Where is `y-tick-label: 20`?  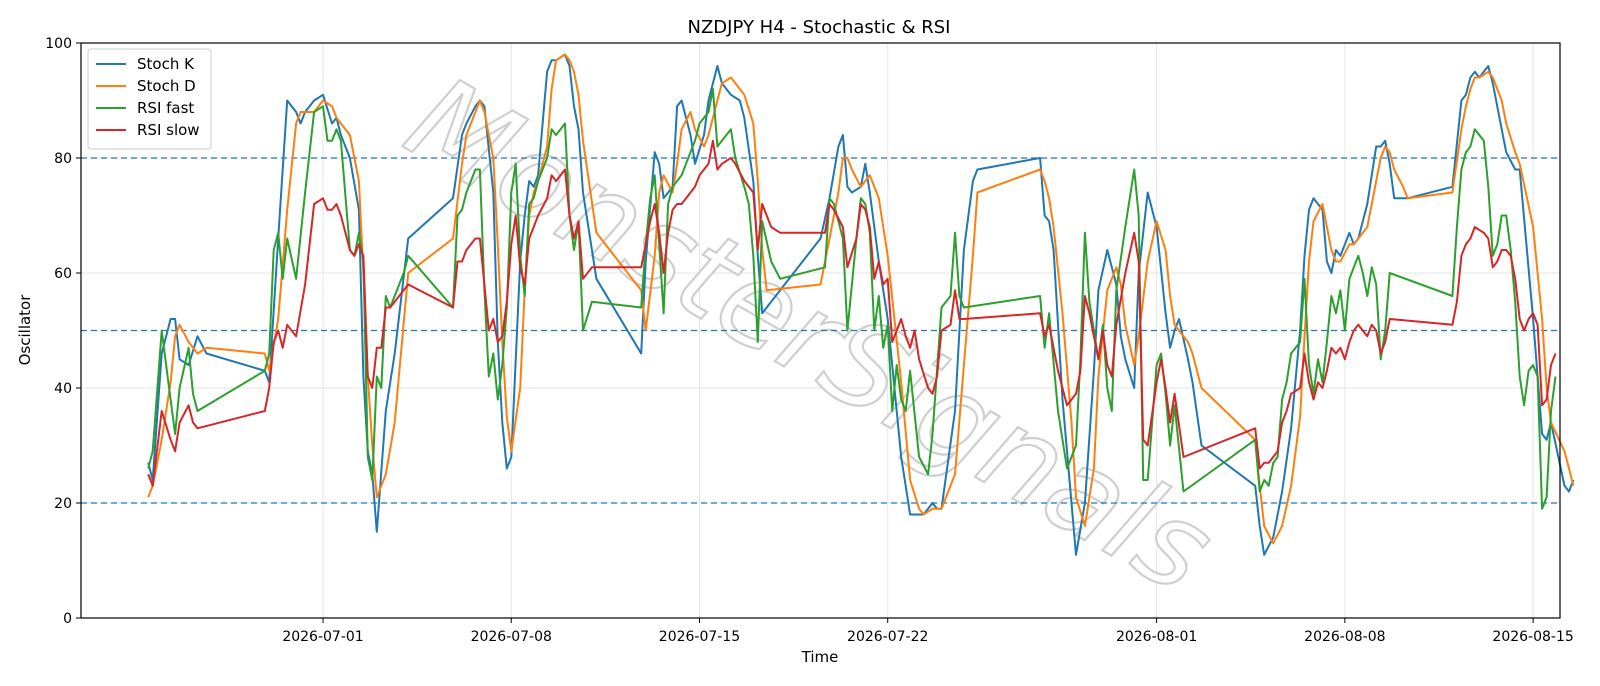 y-tick-label: 20 is located at coordinates (63, 504).